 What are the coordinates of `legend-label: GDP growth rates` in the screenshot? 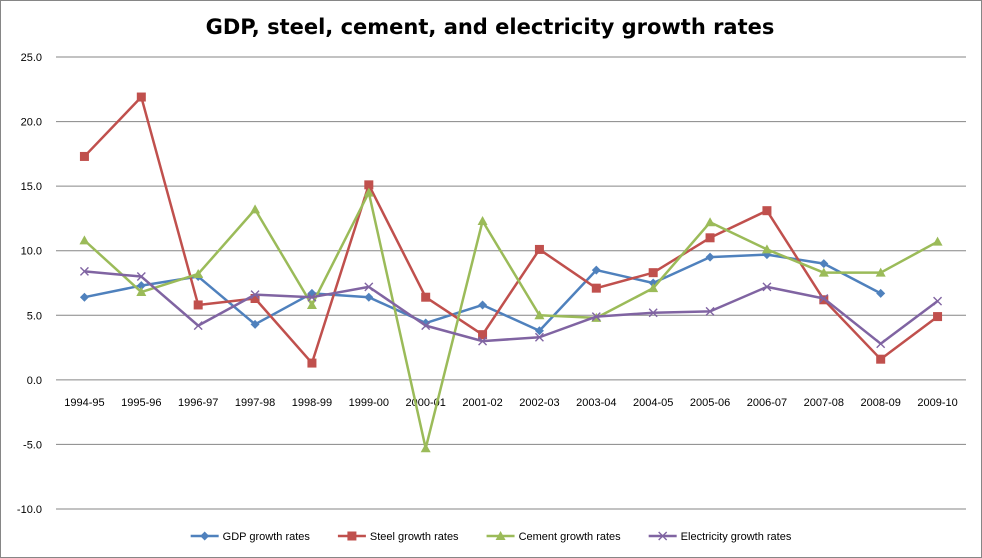 It's located at (267, 537).